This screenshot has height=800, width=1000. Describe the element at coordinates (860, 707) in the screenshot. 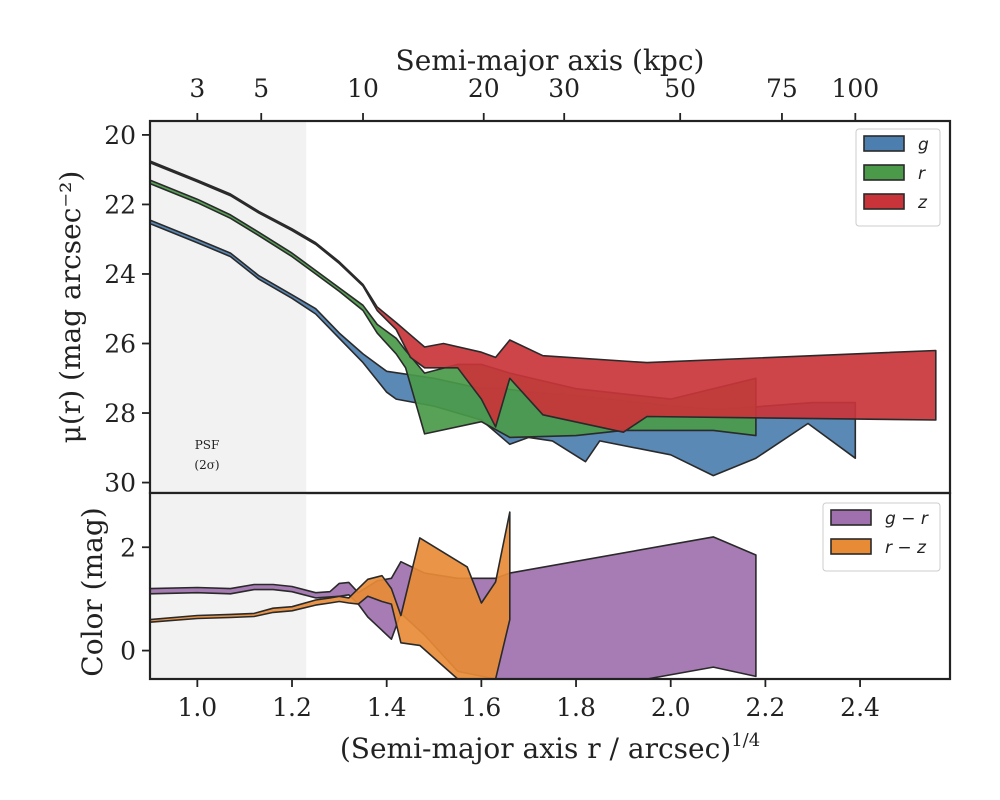

I see `x-tick-label: 2.4` at that location.